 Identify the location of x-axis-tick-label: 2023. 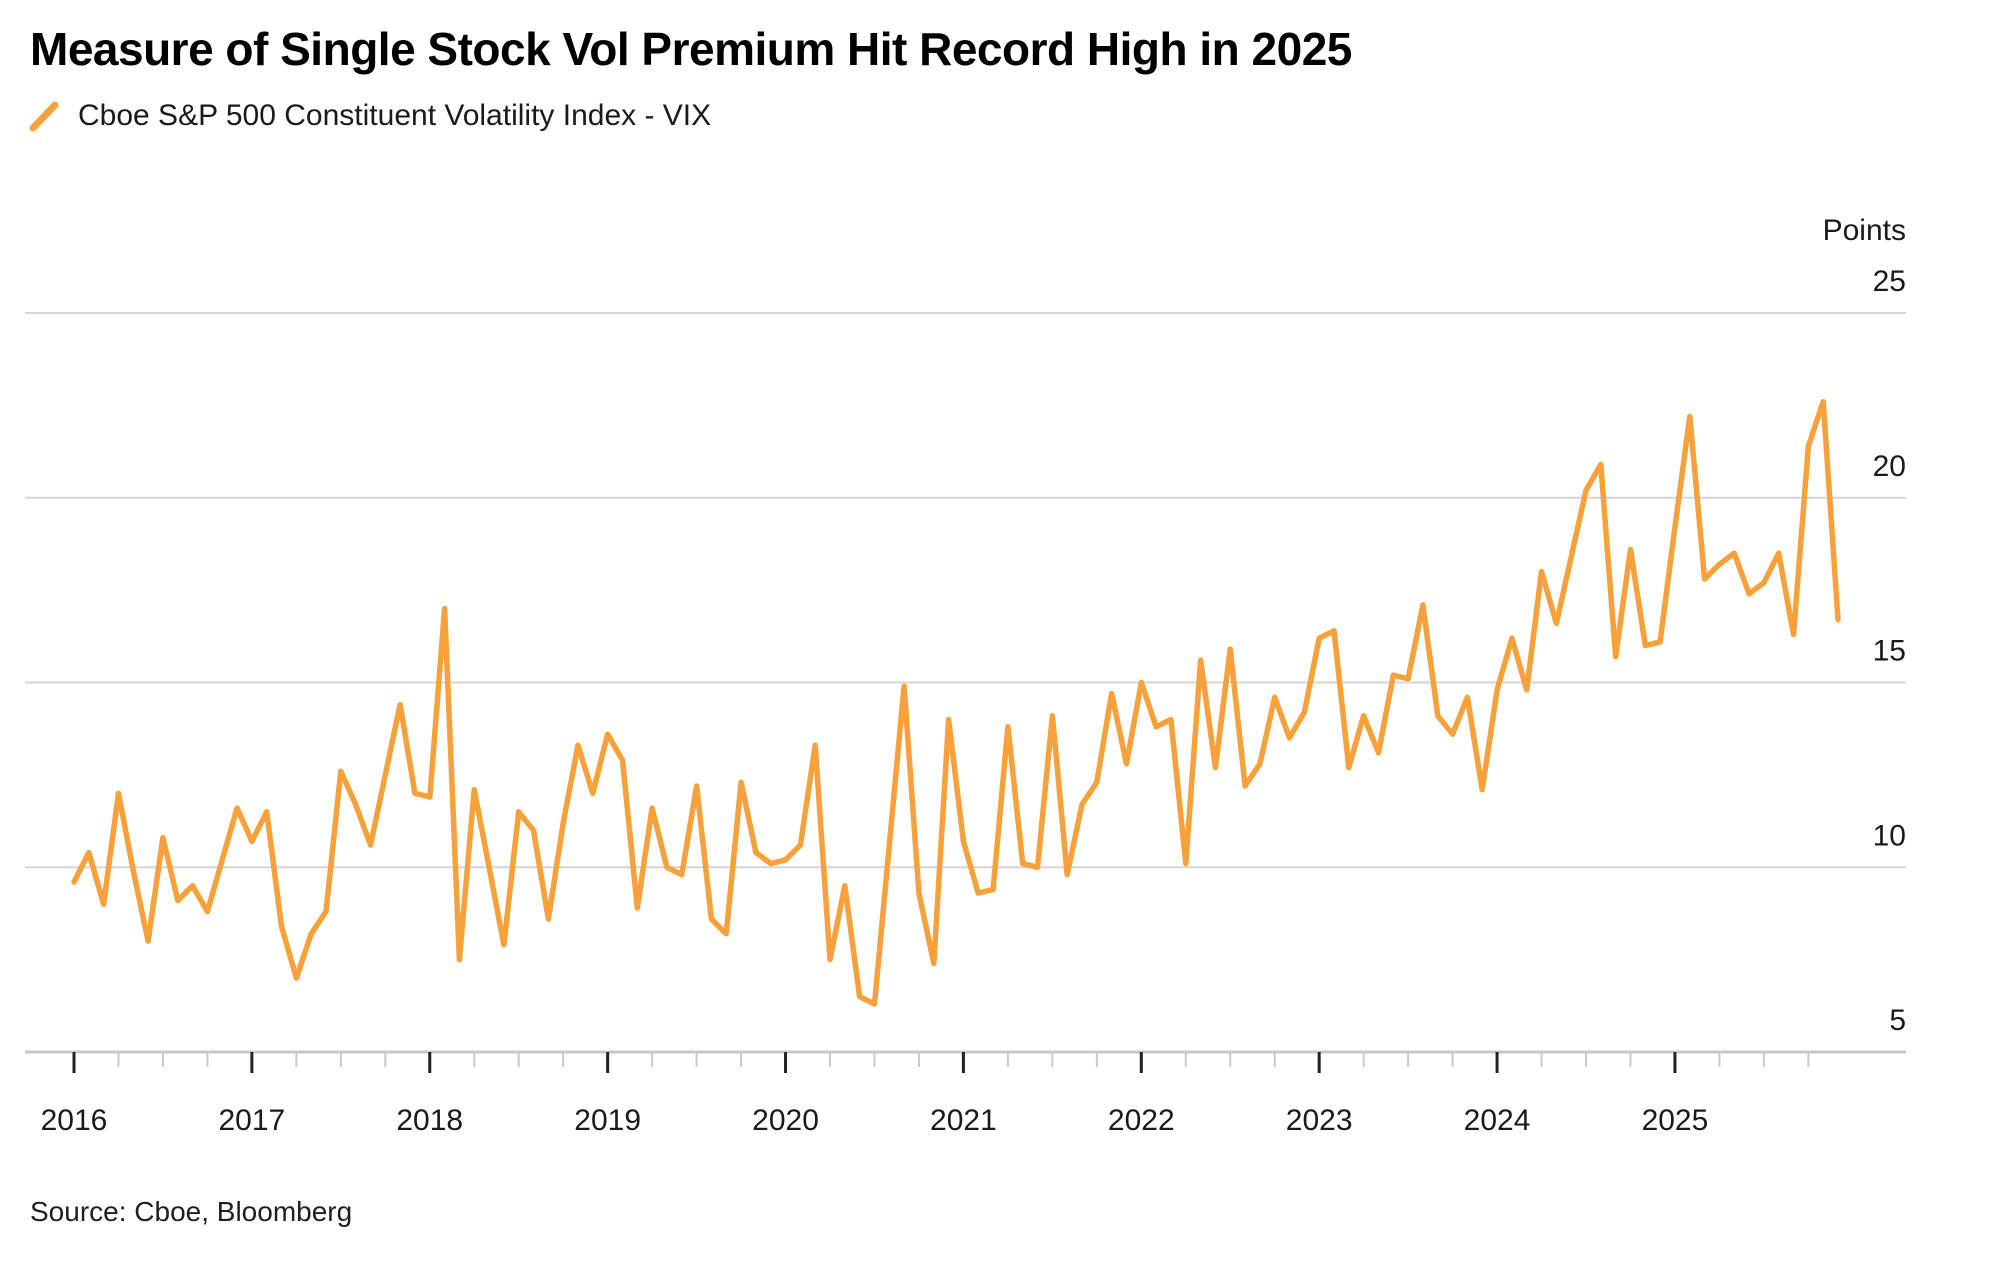
(1319, 1120).